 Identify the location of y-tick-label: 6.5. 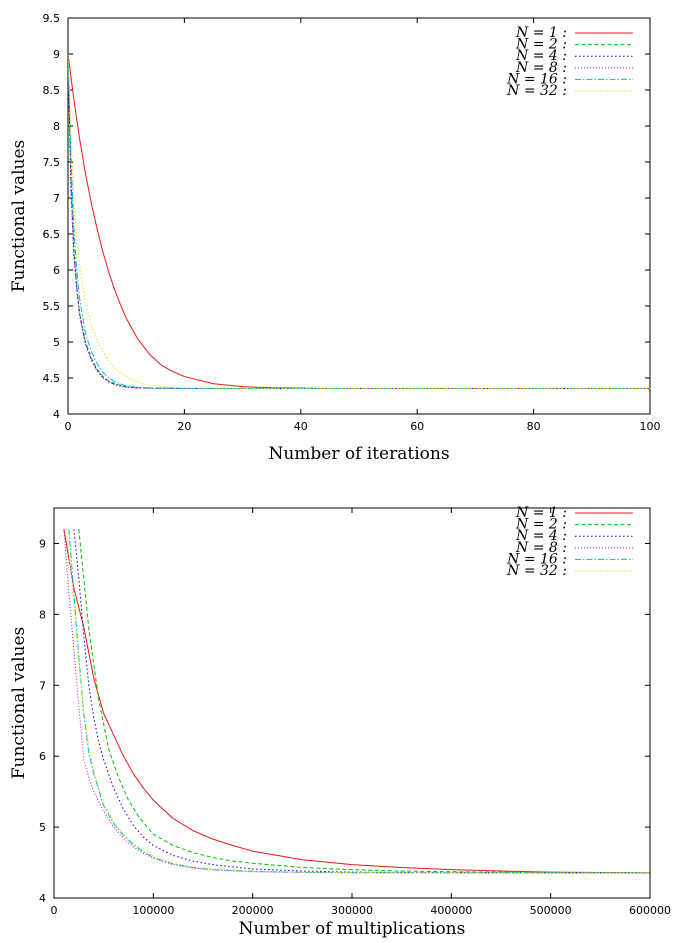
(52, 234).